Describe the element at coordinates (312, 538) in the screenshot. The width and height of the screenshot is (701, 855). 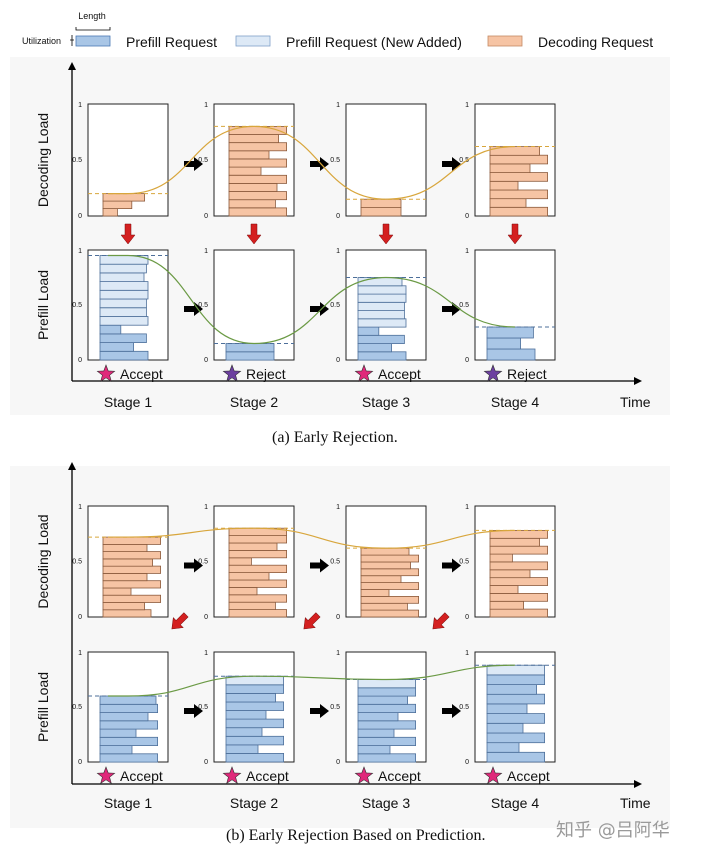
I see `panel-1-decode-curve` at that location.